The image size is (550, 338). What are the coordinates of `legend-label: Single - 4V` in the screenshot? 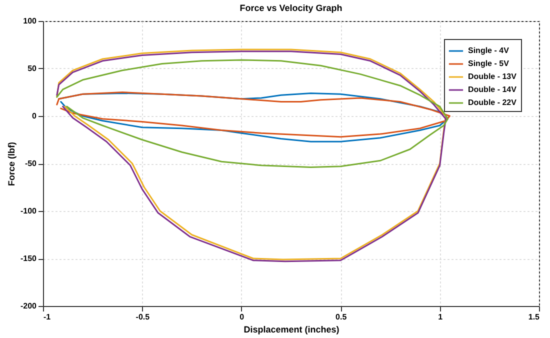 It's located at (489, 50).